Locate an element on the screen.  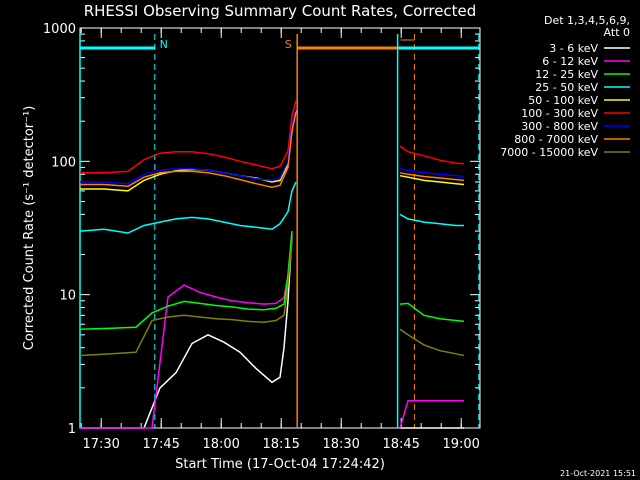
interval-label: N is located at coordinates (164, 44).